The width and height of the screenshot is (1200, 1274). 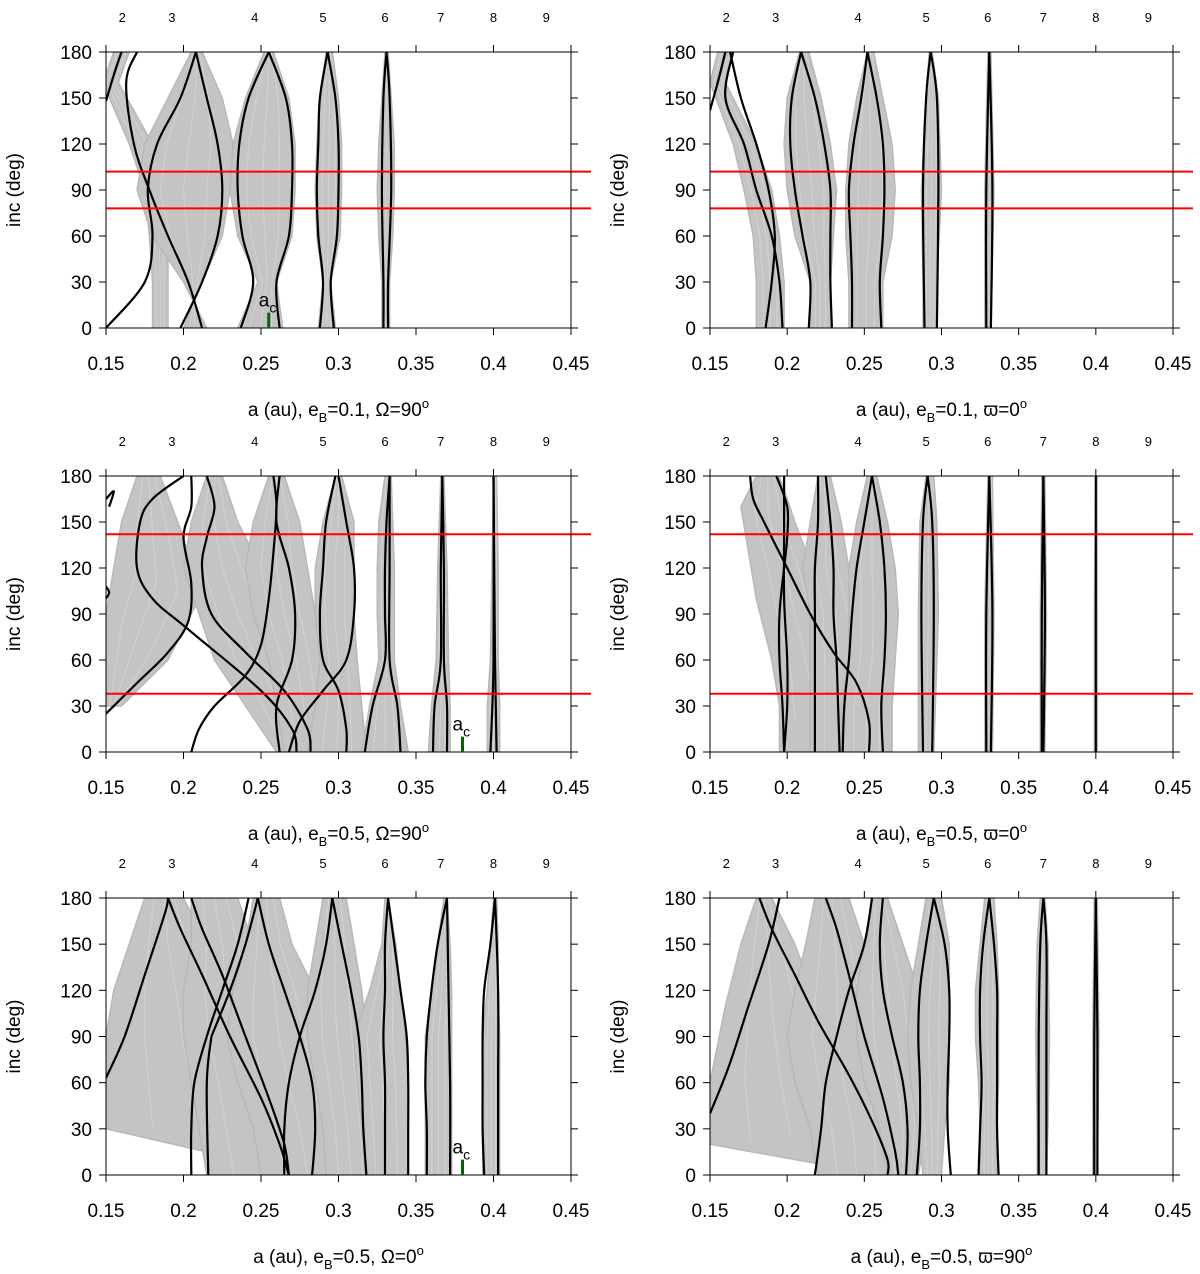 What do you see at coordinates (338, 1257) in the screenshot?
I see `x-axis-label: a (au), eB=0.5, Ω=0o` at bounding box center [338, 1257].